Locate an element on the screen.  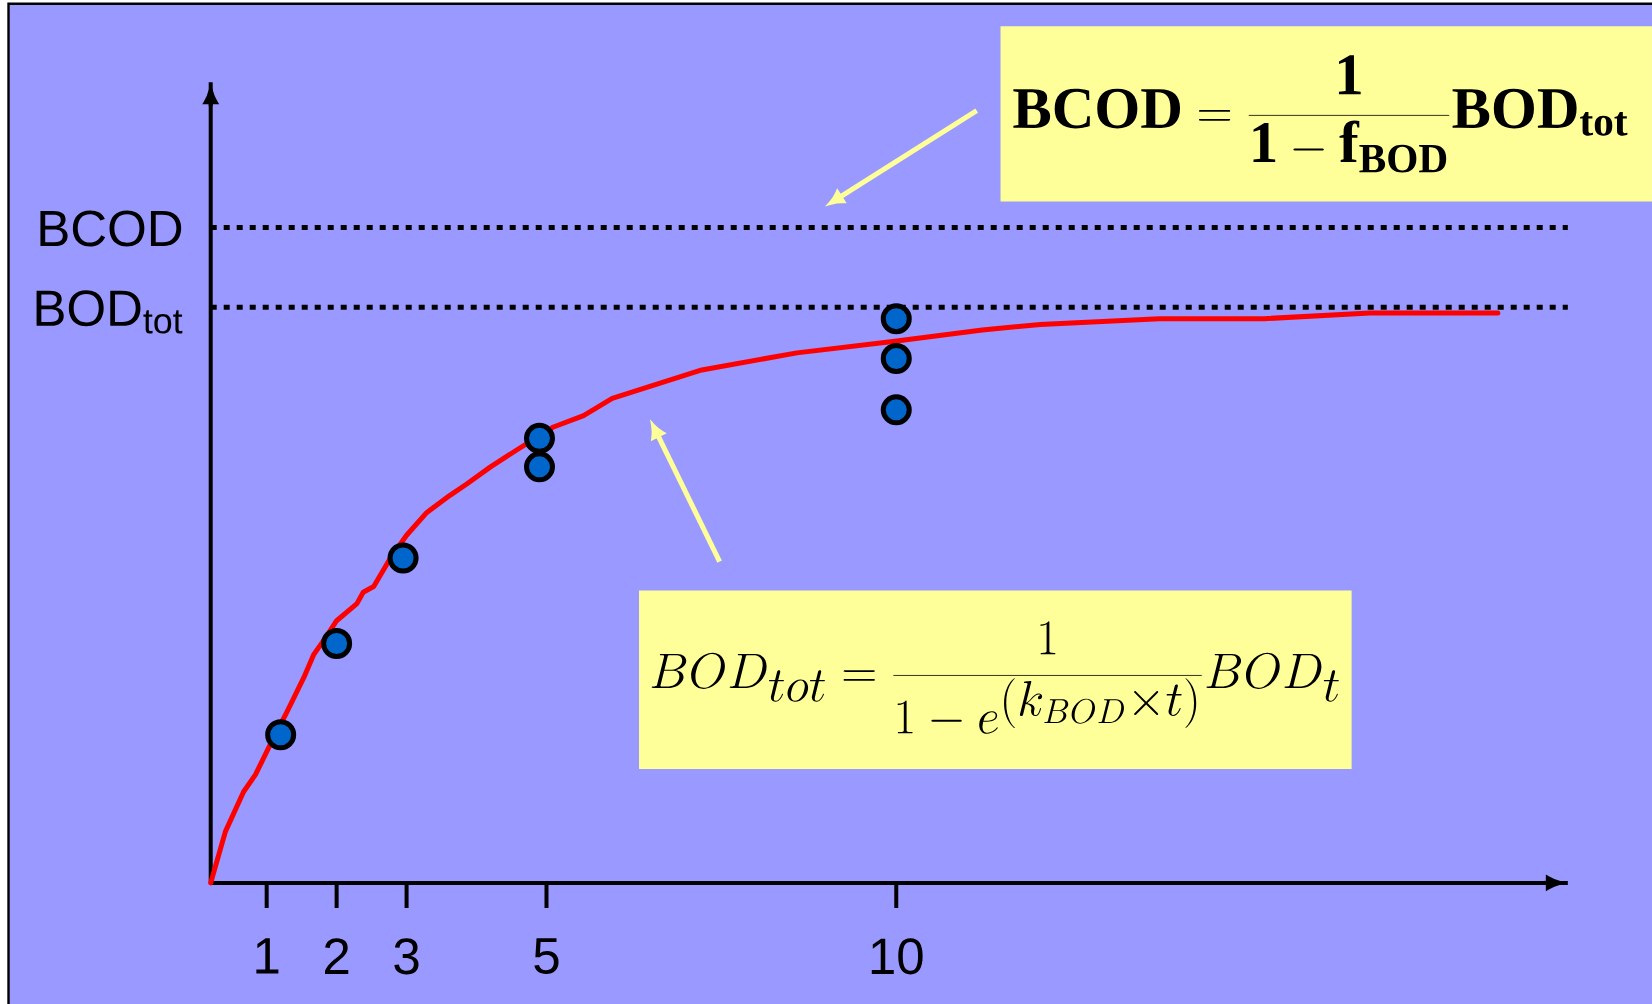
x-tick-label: 3 is located at coordinates (406, 956).